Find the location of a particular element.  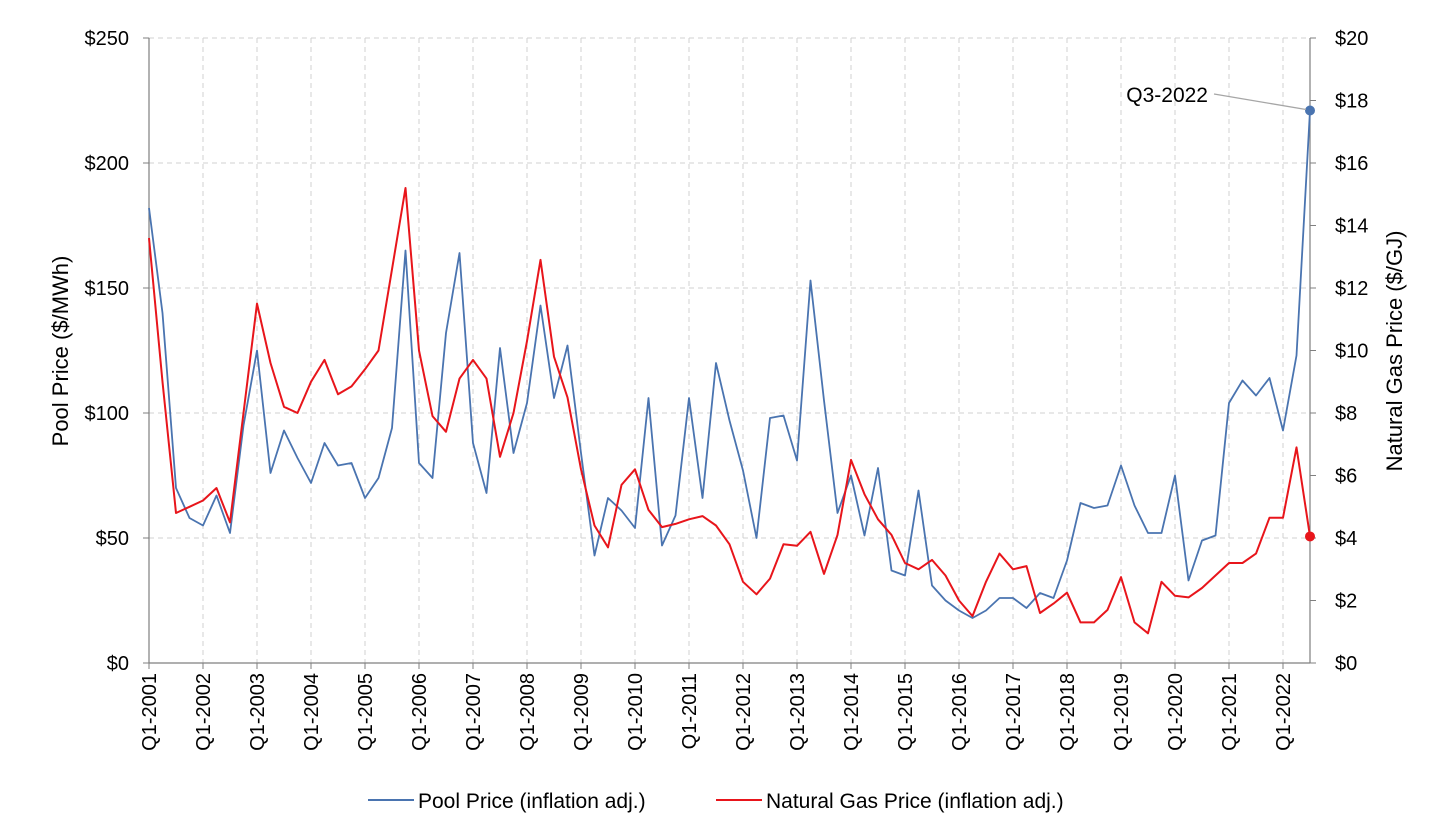

left-tick-label: $200 is located at coordinates (107, 164).